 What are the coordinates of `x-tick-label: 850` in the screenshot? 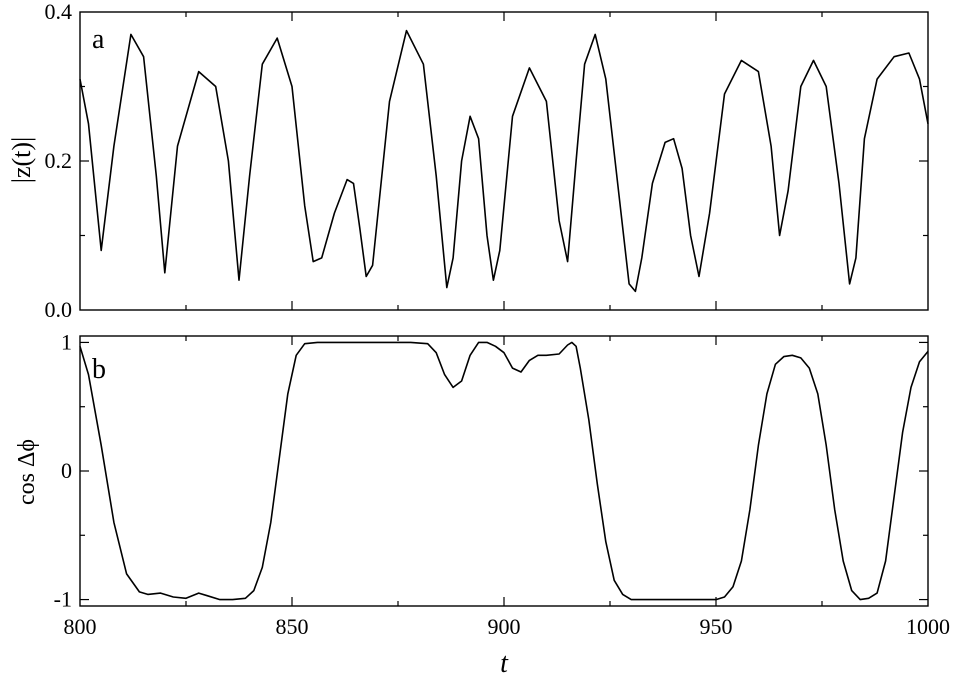 It's located at (292, 626).